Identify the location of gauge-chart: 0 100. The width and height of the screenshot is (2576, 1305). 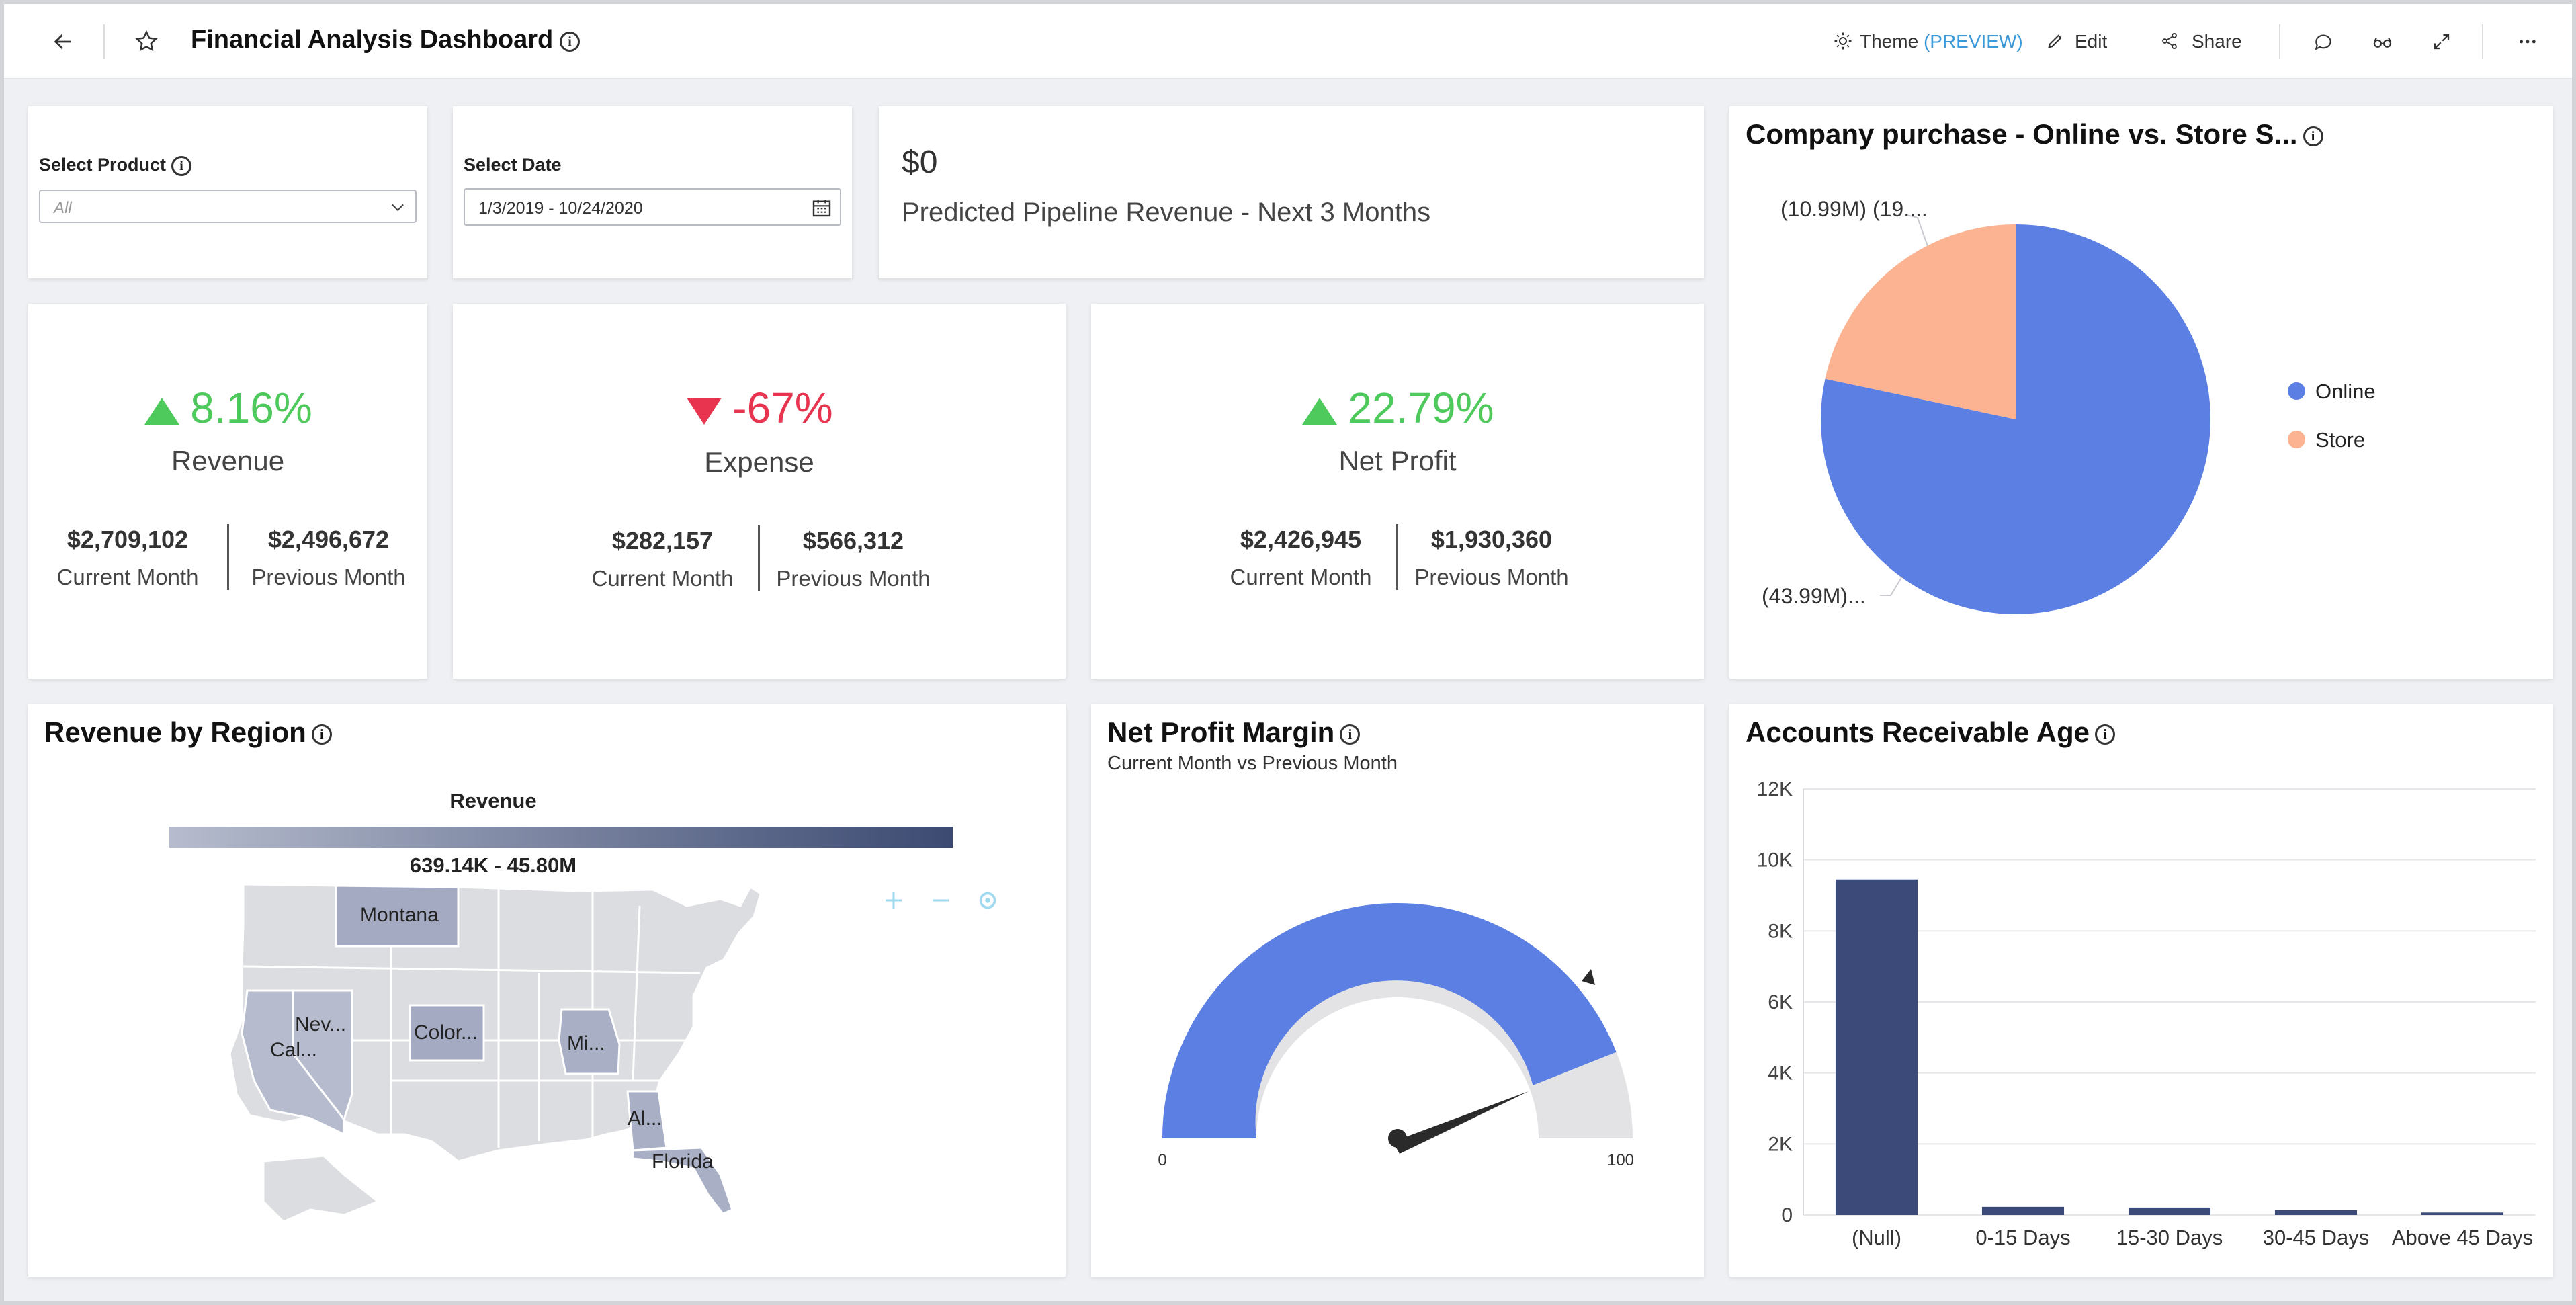
(1396, 1035).